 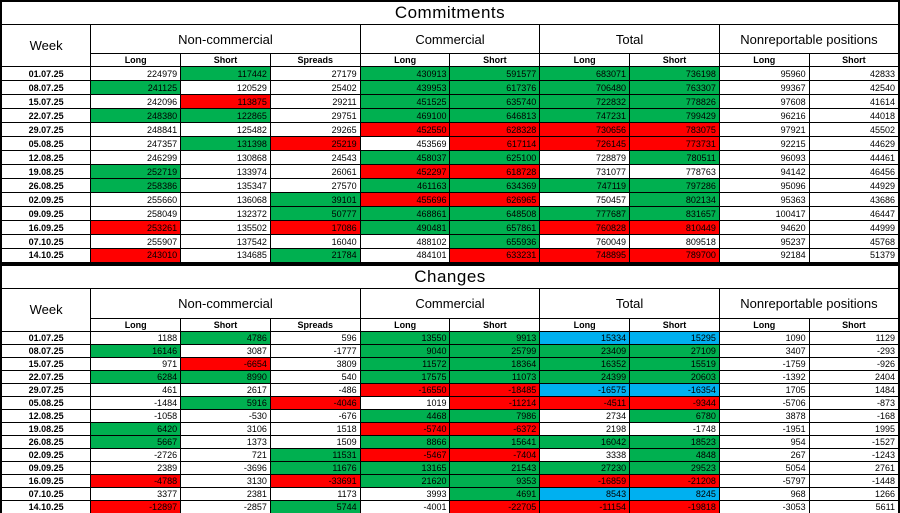 I want to click on value-cell: 253261, so click(x=136, y=227).